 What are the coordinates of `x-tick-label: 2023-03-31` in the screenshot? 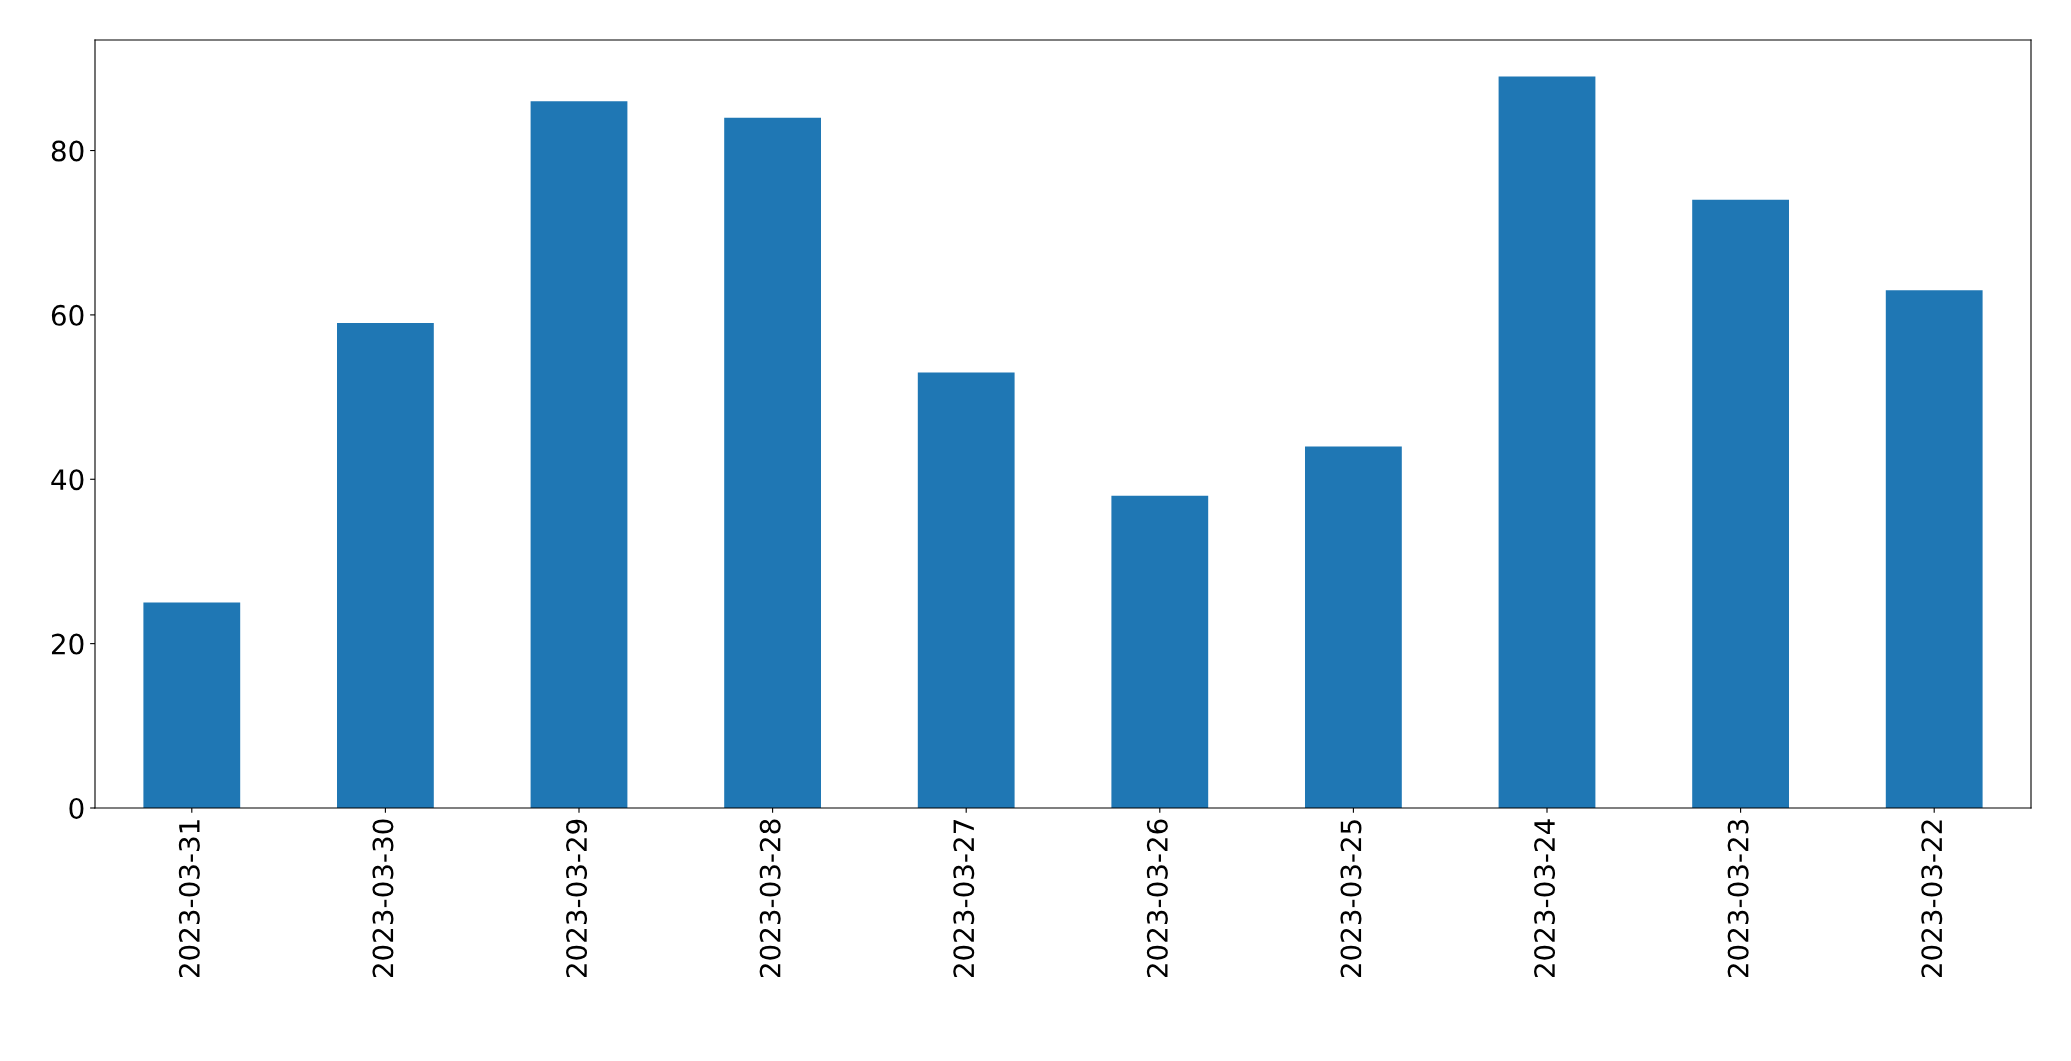 It's located at (189, 899).